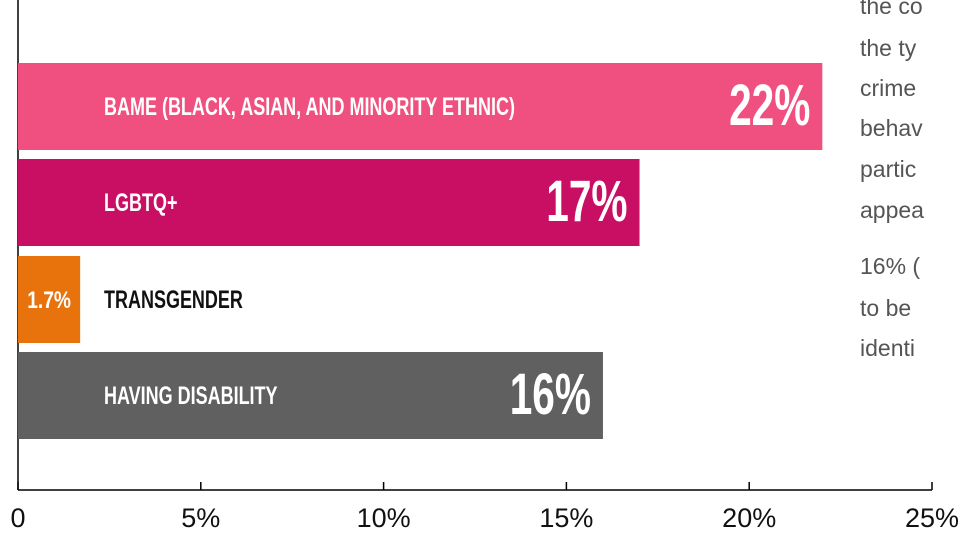 Image resolution: width=973 pixels, height=535 pixels. I want to click on side-text: partic, so click(888, 169).